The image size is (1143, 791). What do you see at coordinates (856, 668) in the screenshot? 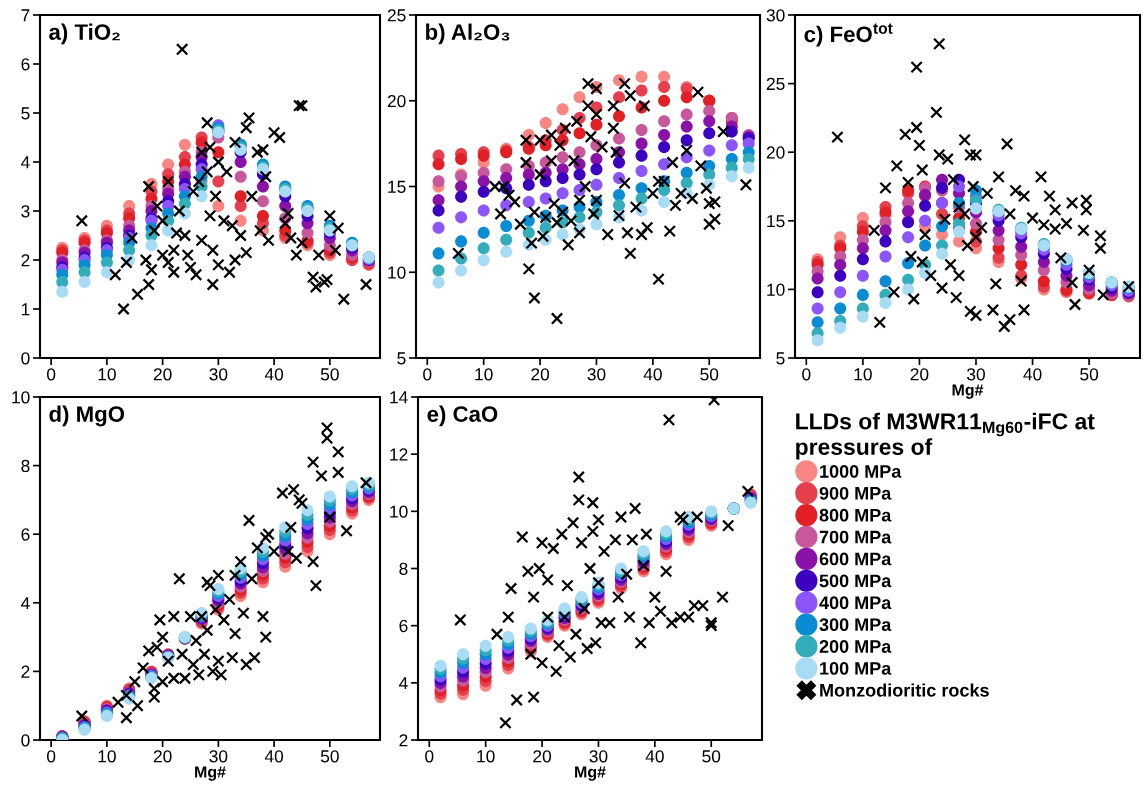
I see `legend-label: 100 MPa` at bounding box center [856, 668].